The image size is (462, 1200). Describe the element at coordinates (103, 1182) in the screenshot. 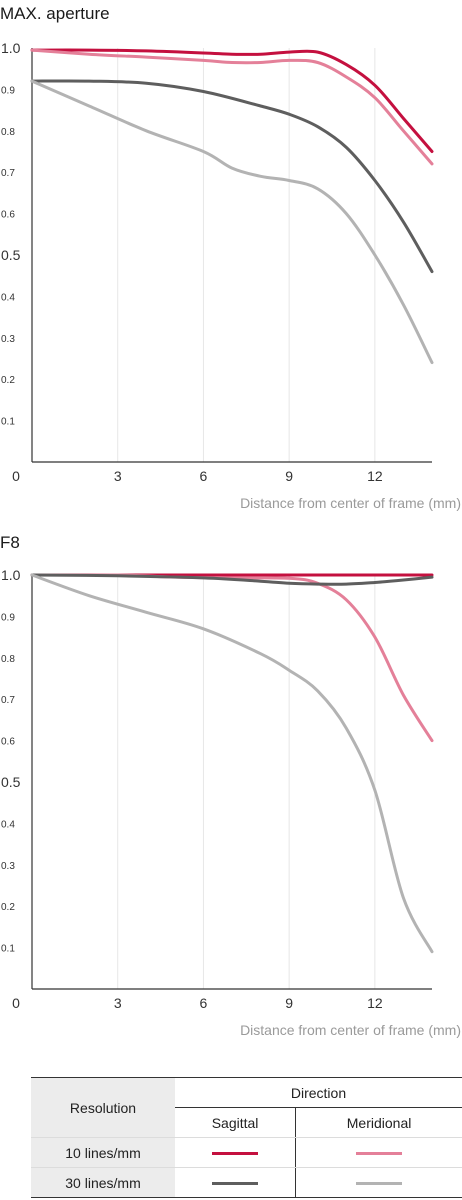

I see `legend-row-label: 30 lines/mm` at that location.